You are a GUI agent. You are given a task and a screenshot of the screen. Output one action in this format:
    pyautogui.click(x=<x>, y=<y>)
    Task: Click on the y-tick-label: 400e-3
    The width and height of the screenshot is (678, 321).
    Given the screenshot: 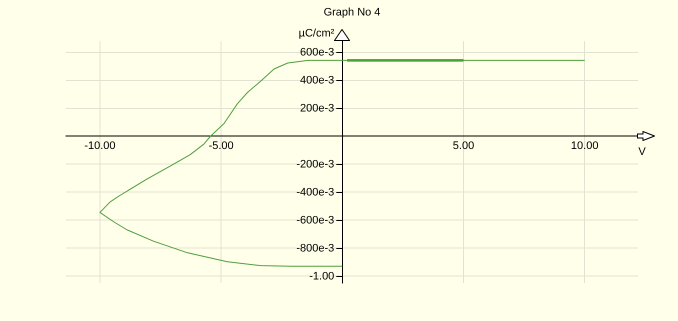 What is the action you would take?
    pyautogui.click(x=317, y=80)
    